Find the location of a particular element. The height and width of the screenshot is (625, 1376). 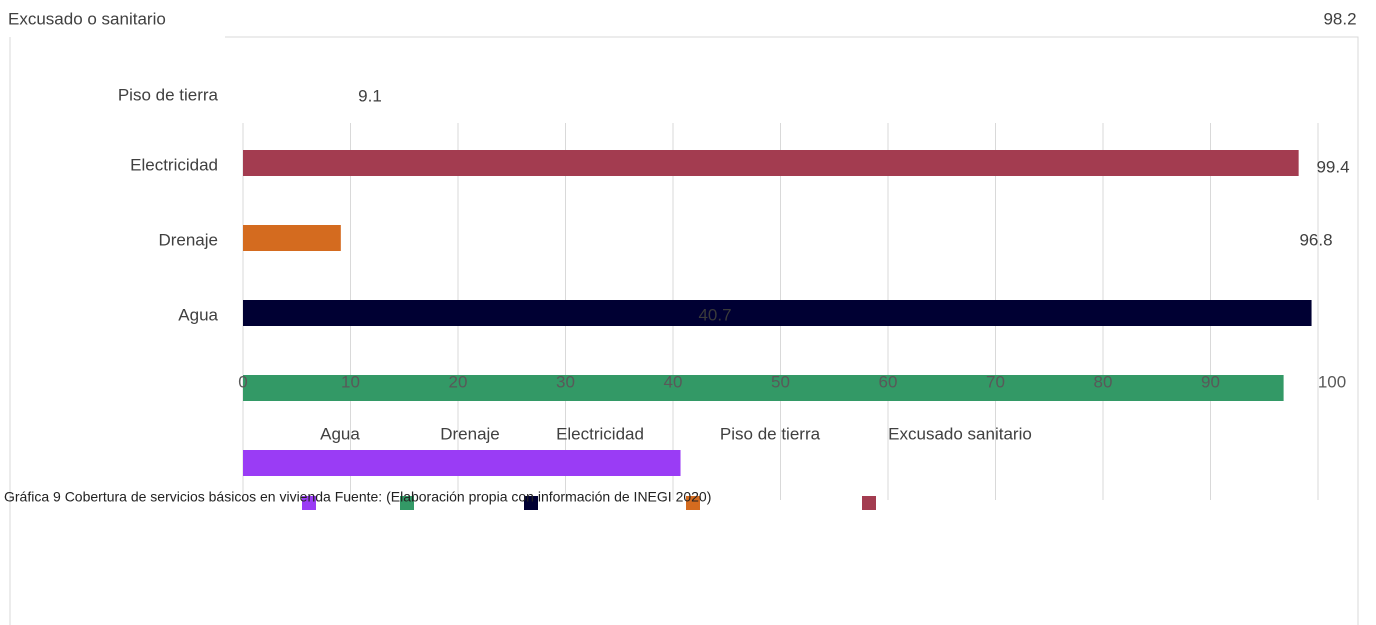

x-tick-label: 70 is located at coordinates (995, 381).